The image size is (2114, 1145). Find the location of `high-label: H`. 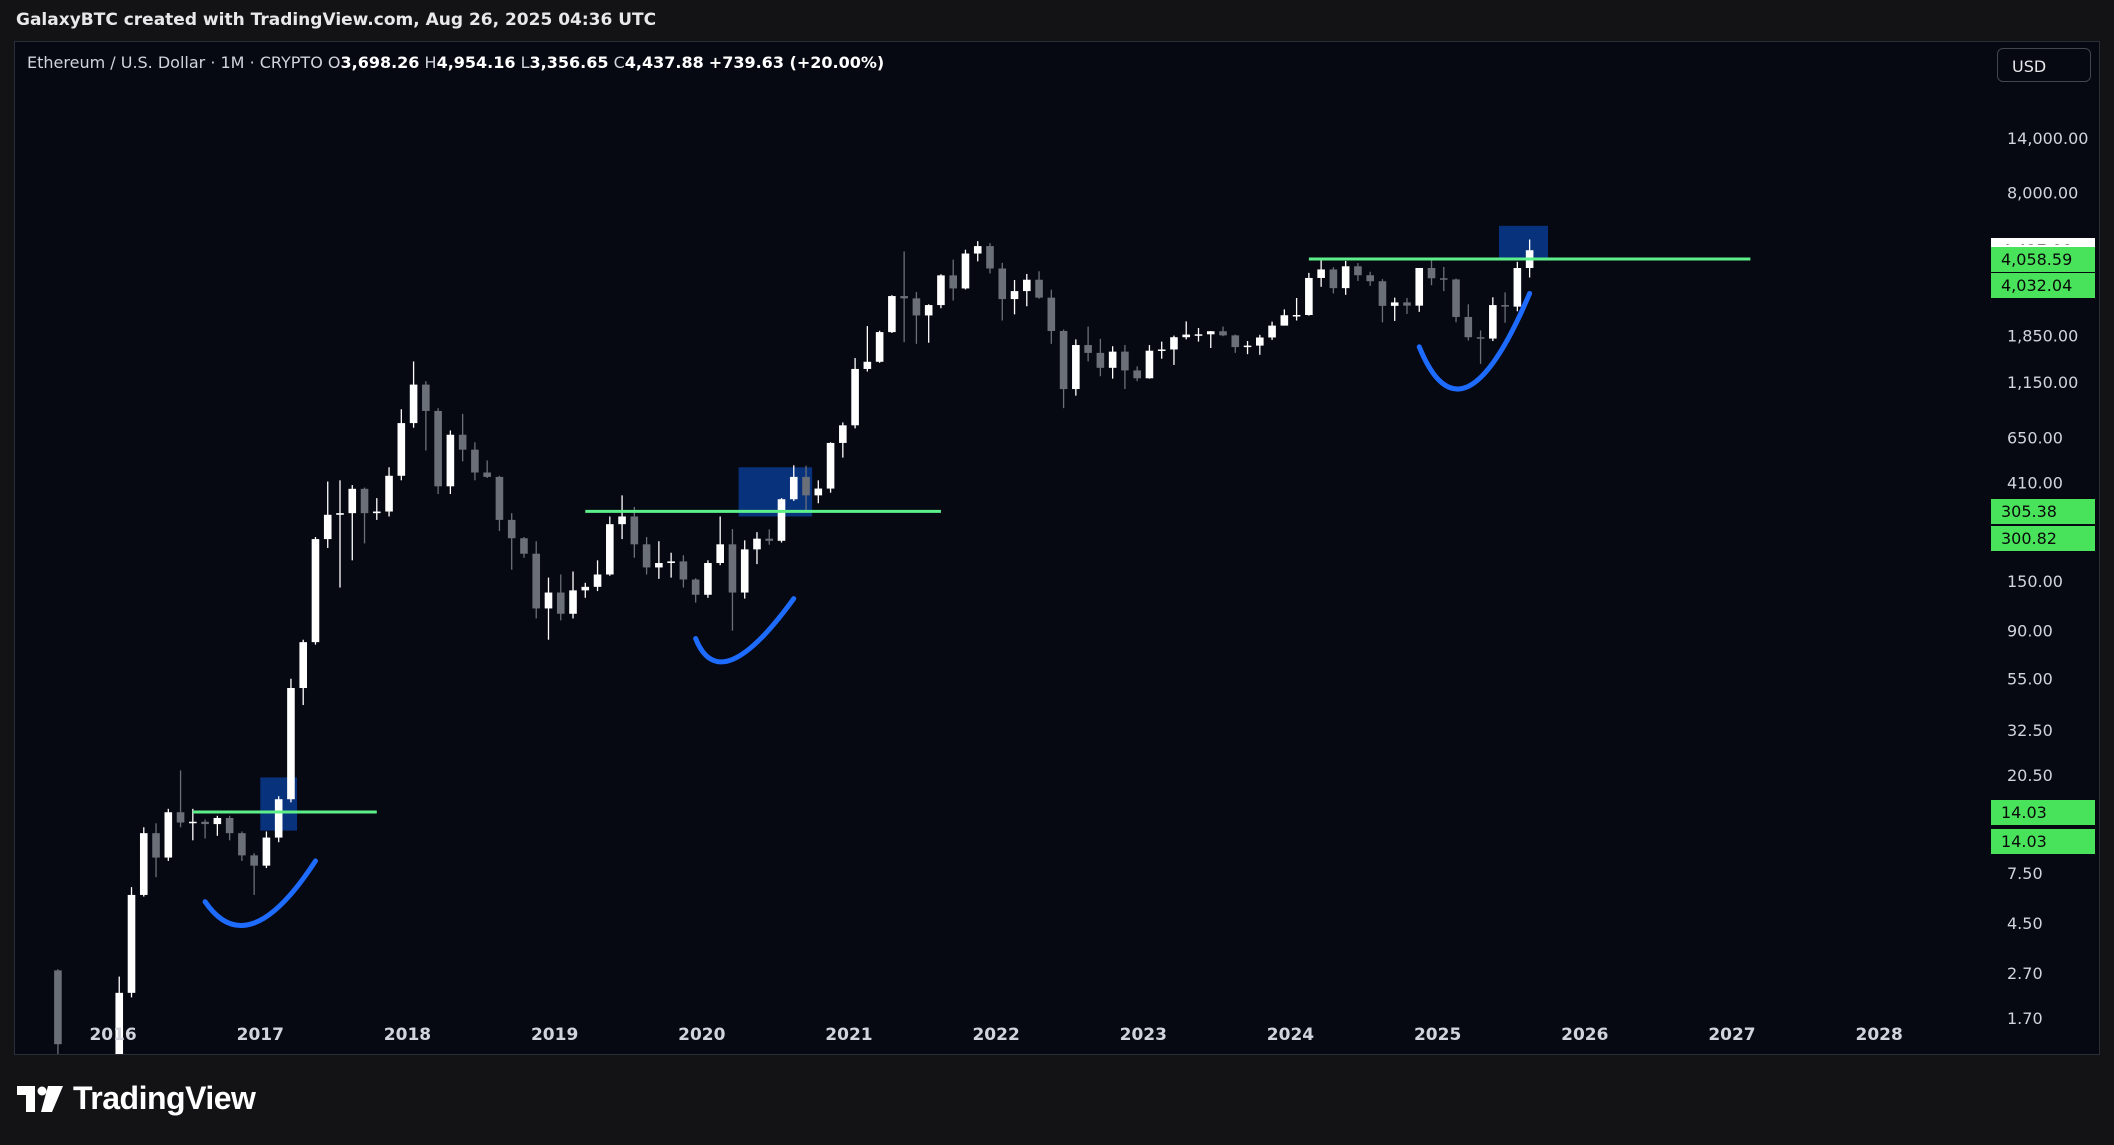

high-label: H is located at coordinates (430, 62).